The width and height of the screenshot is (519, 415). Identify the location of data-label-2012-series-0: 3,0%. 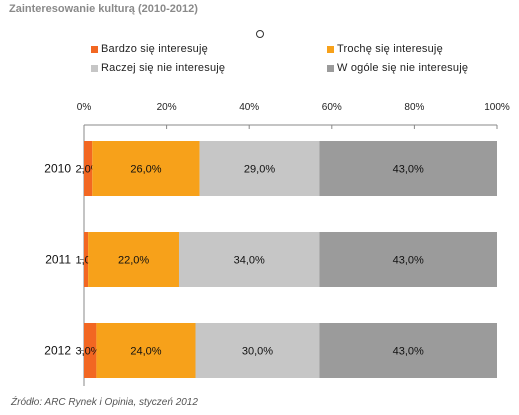
(87, 352).